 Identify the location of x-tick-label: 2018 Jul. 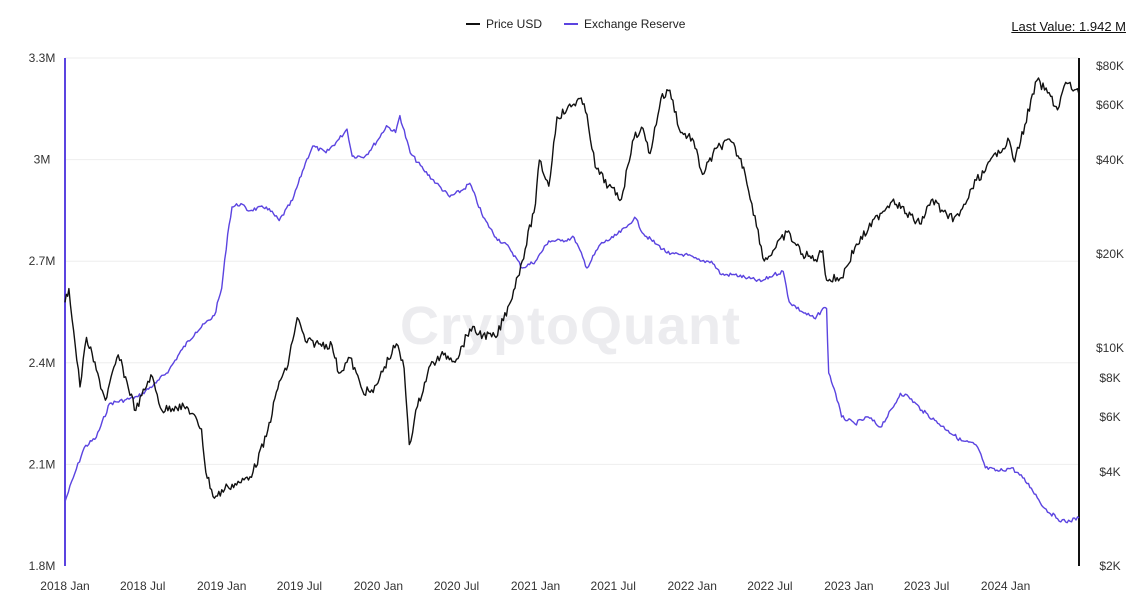
(142, 586).